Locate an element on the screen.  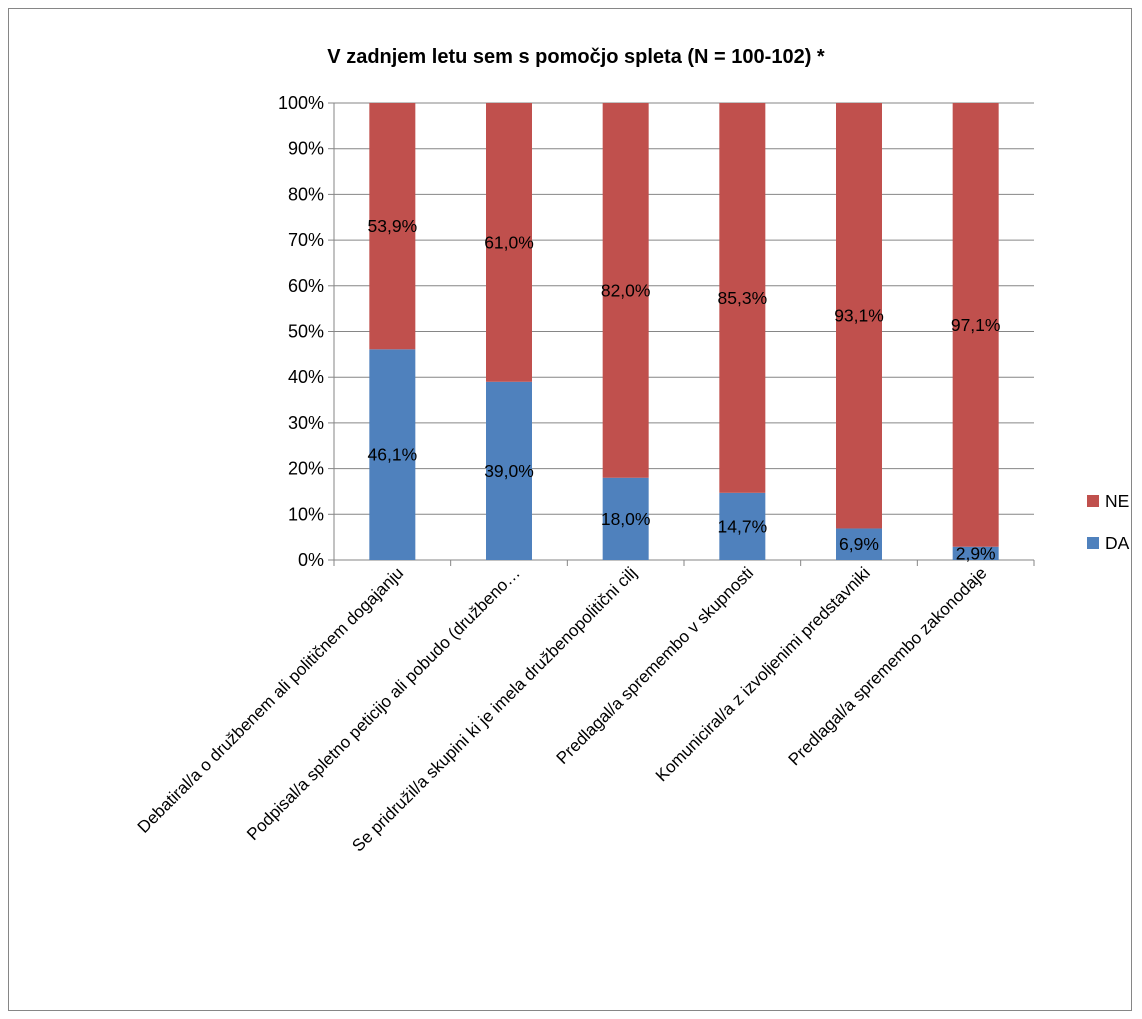
y-tick-label: 60% is located at coordinates (306, 286).